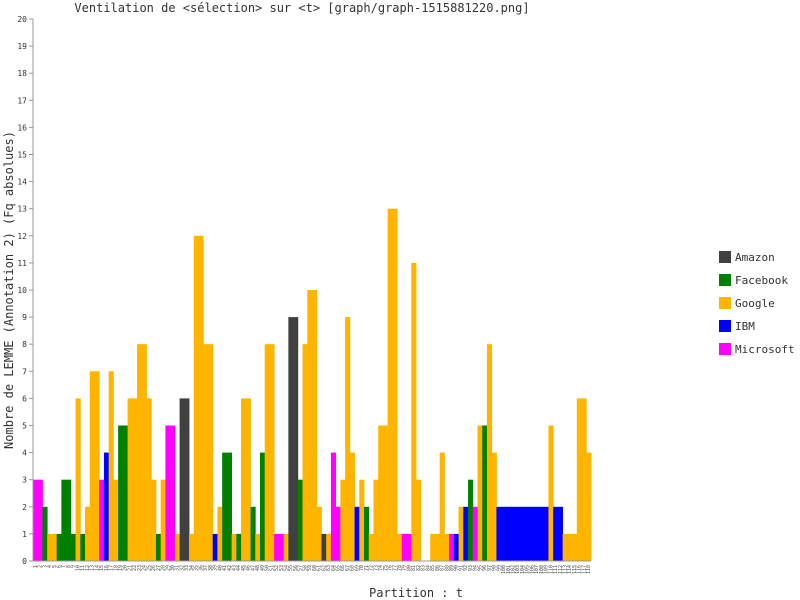 This screenshot has width=800, height=600. I want to click on x-tick-label-27: 27, so click(159, 568).